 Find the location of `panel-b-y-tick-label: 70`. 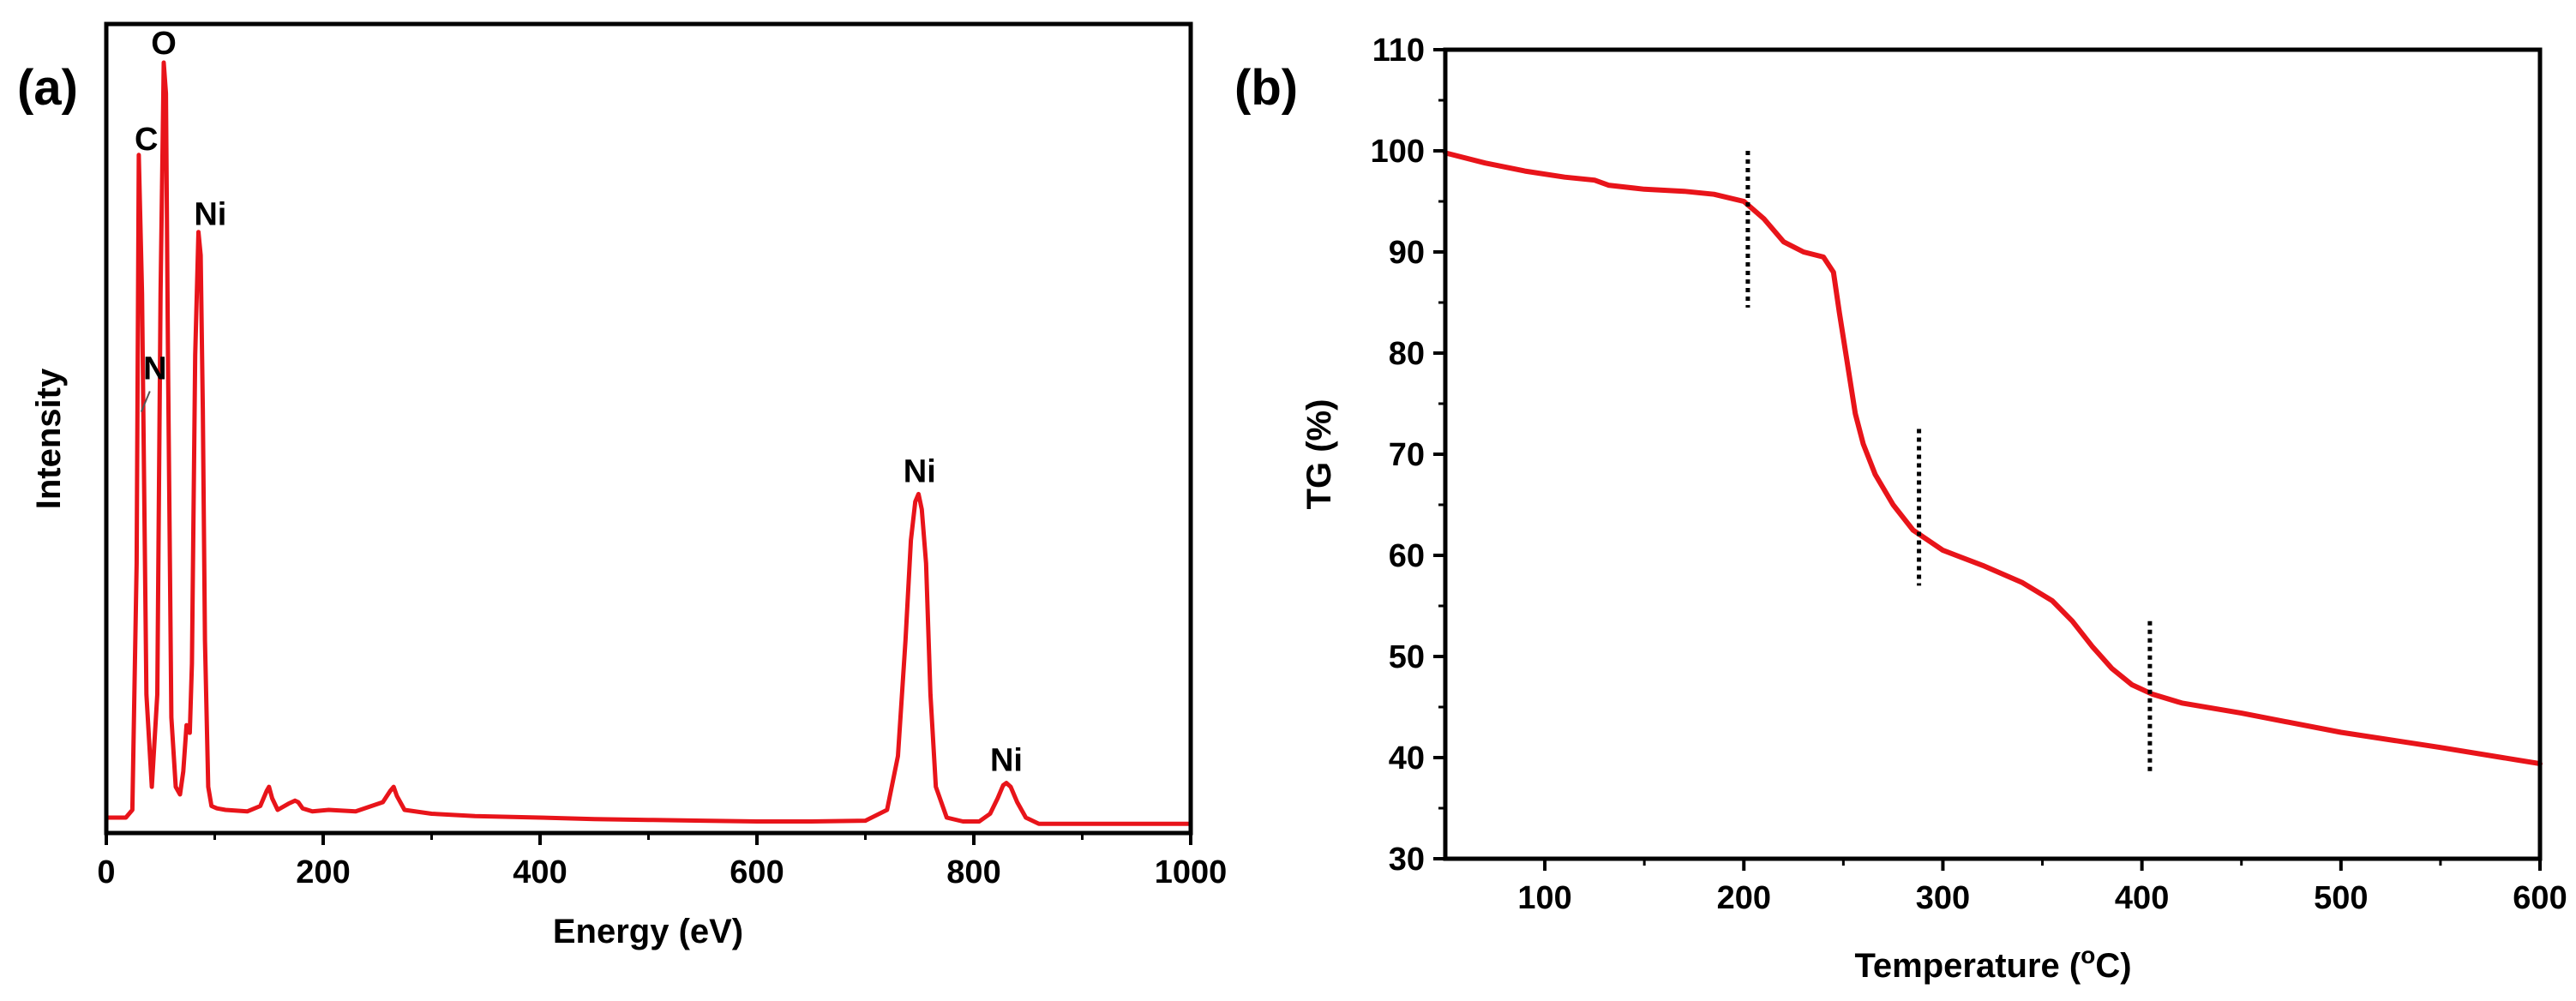

panel-b-y-tick-label: 70 is located at coordinates (1407, 455).